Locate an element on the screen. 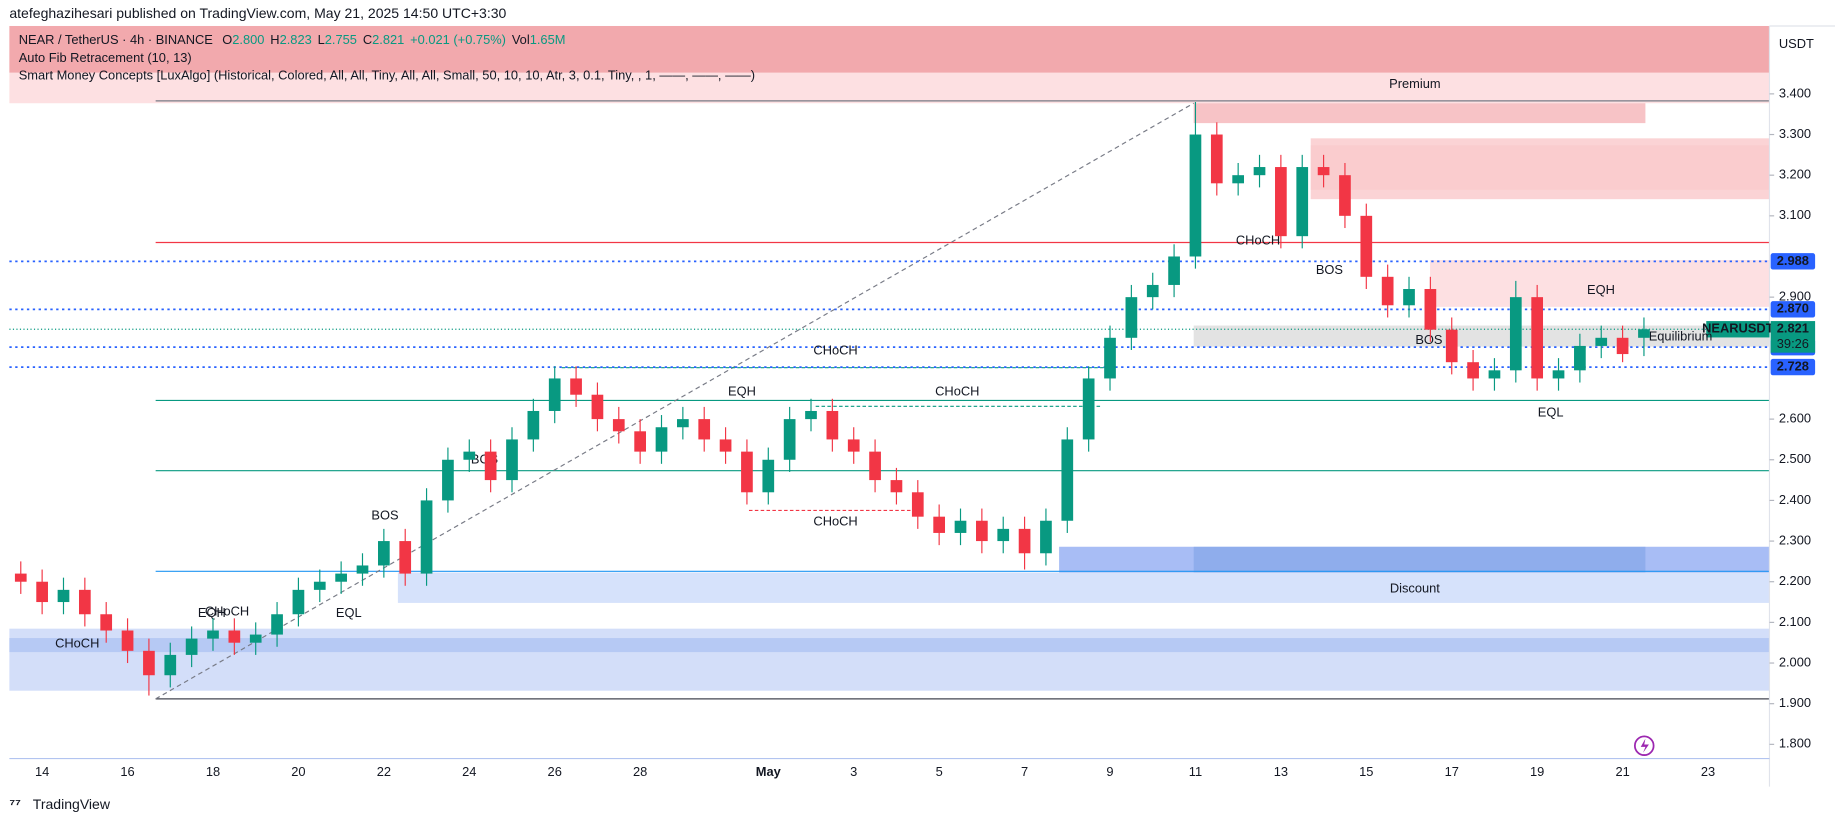 This screenshot has width=1835, height=827. legend-label: H is located at coordinates (274, 40).